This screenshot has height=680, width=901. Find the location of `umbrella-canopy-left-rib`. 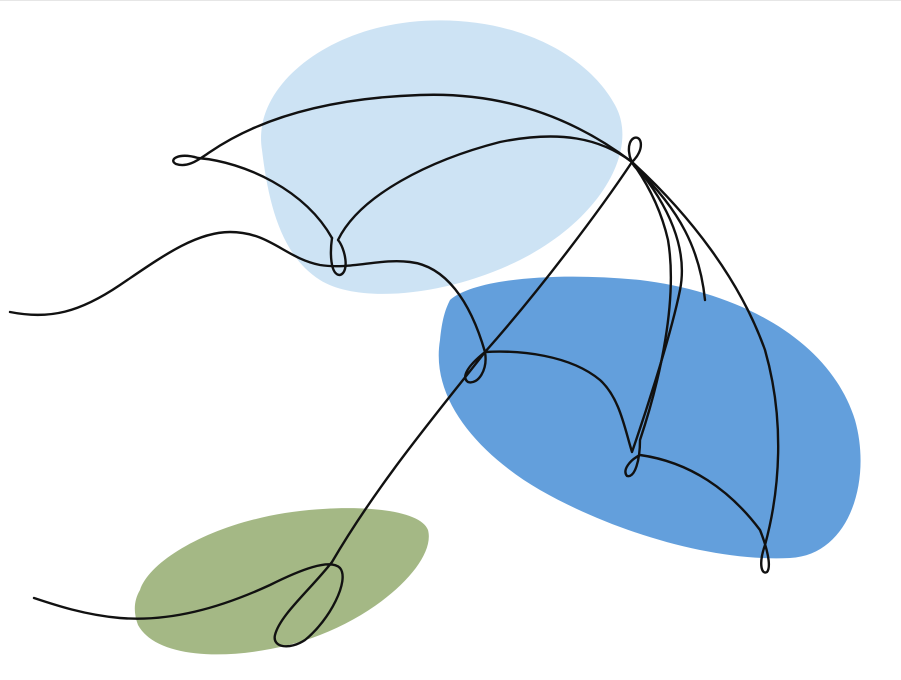

umbrella-canopy-left-rib is located at coordinates (481, 206).